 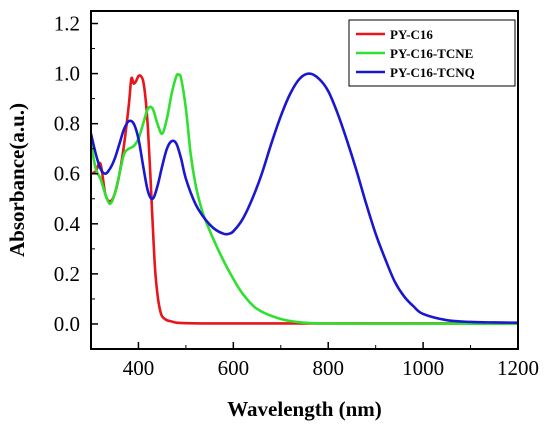 I want to click on y-tick-label: 0.6, so click(x=67, y=174).